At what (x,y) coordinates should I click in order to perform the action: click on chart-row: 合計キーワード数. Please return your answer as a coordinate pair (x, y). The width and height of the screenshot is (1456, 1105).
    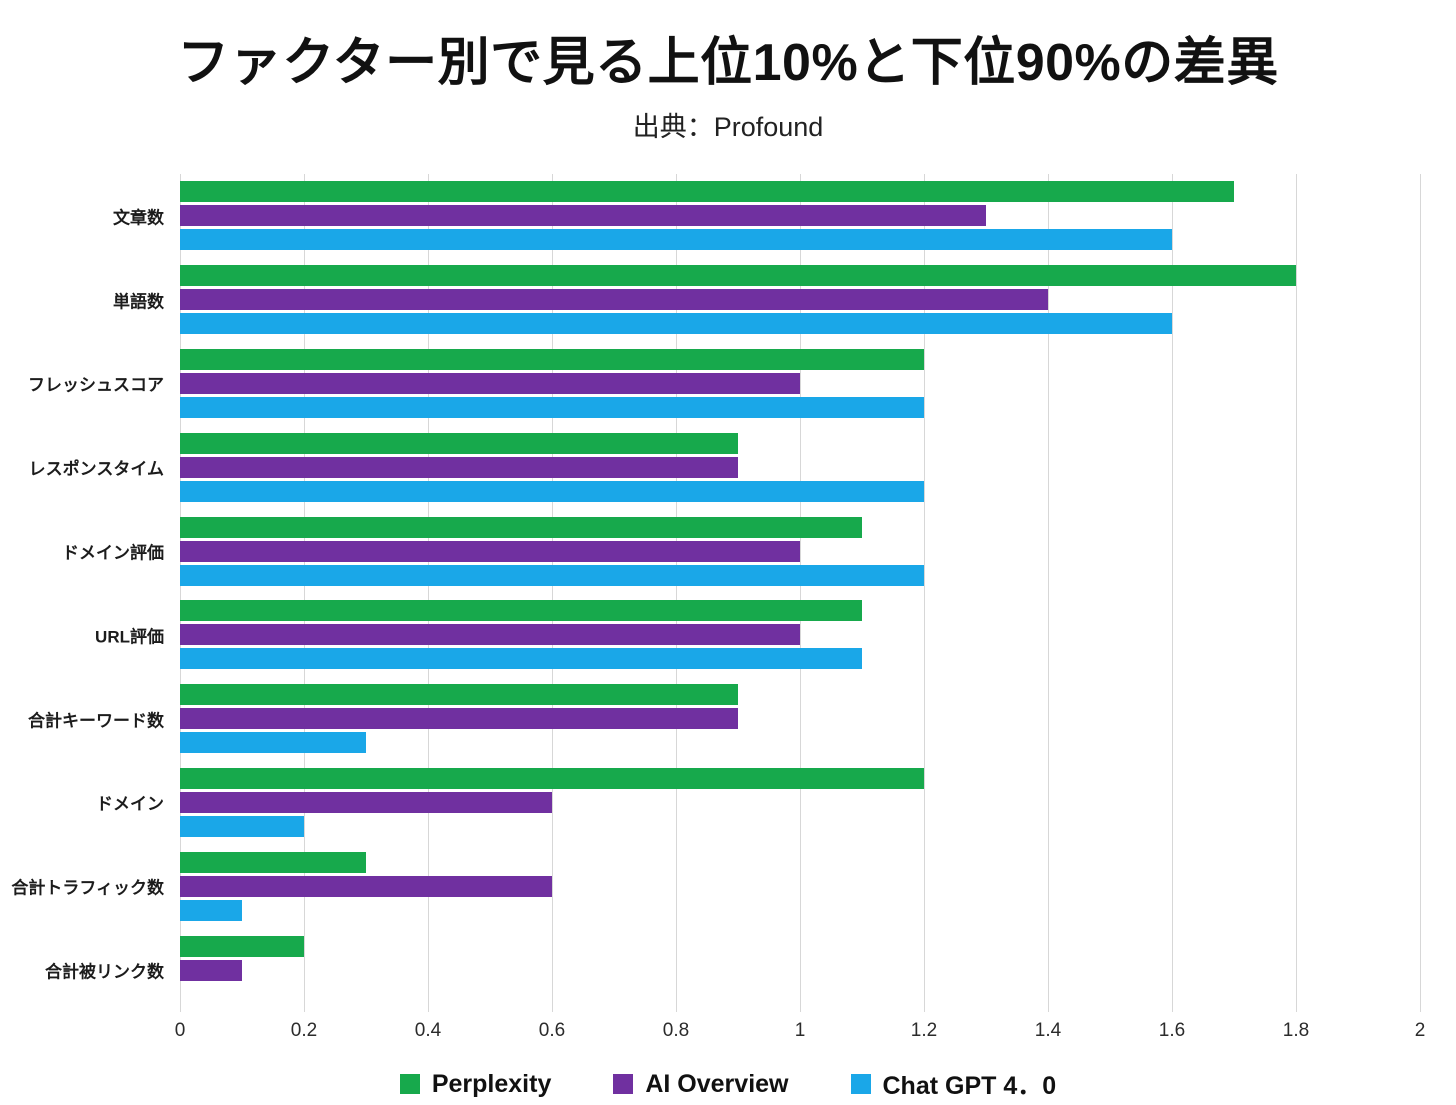
    Looking at the image, I should click on (724, 719).